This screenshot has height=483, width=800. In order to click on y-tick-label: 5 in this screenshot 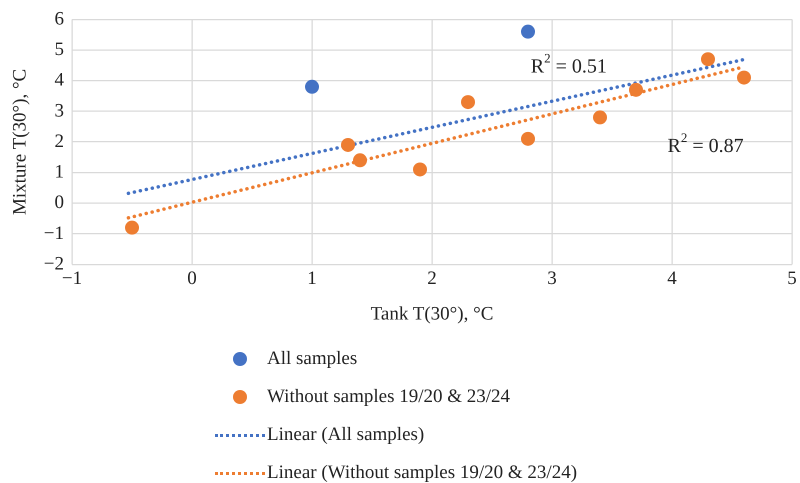, I will do `click(59, 49)`.